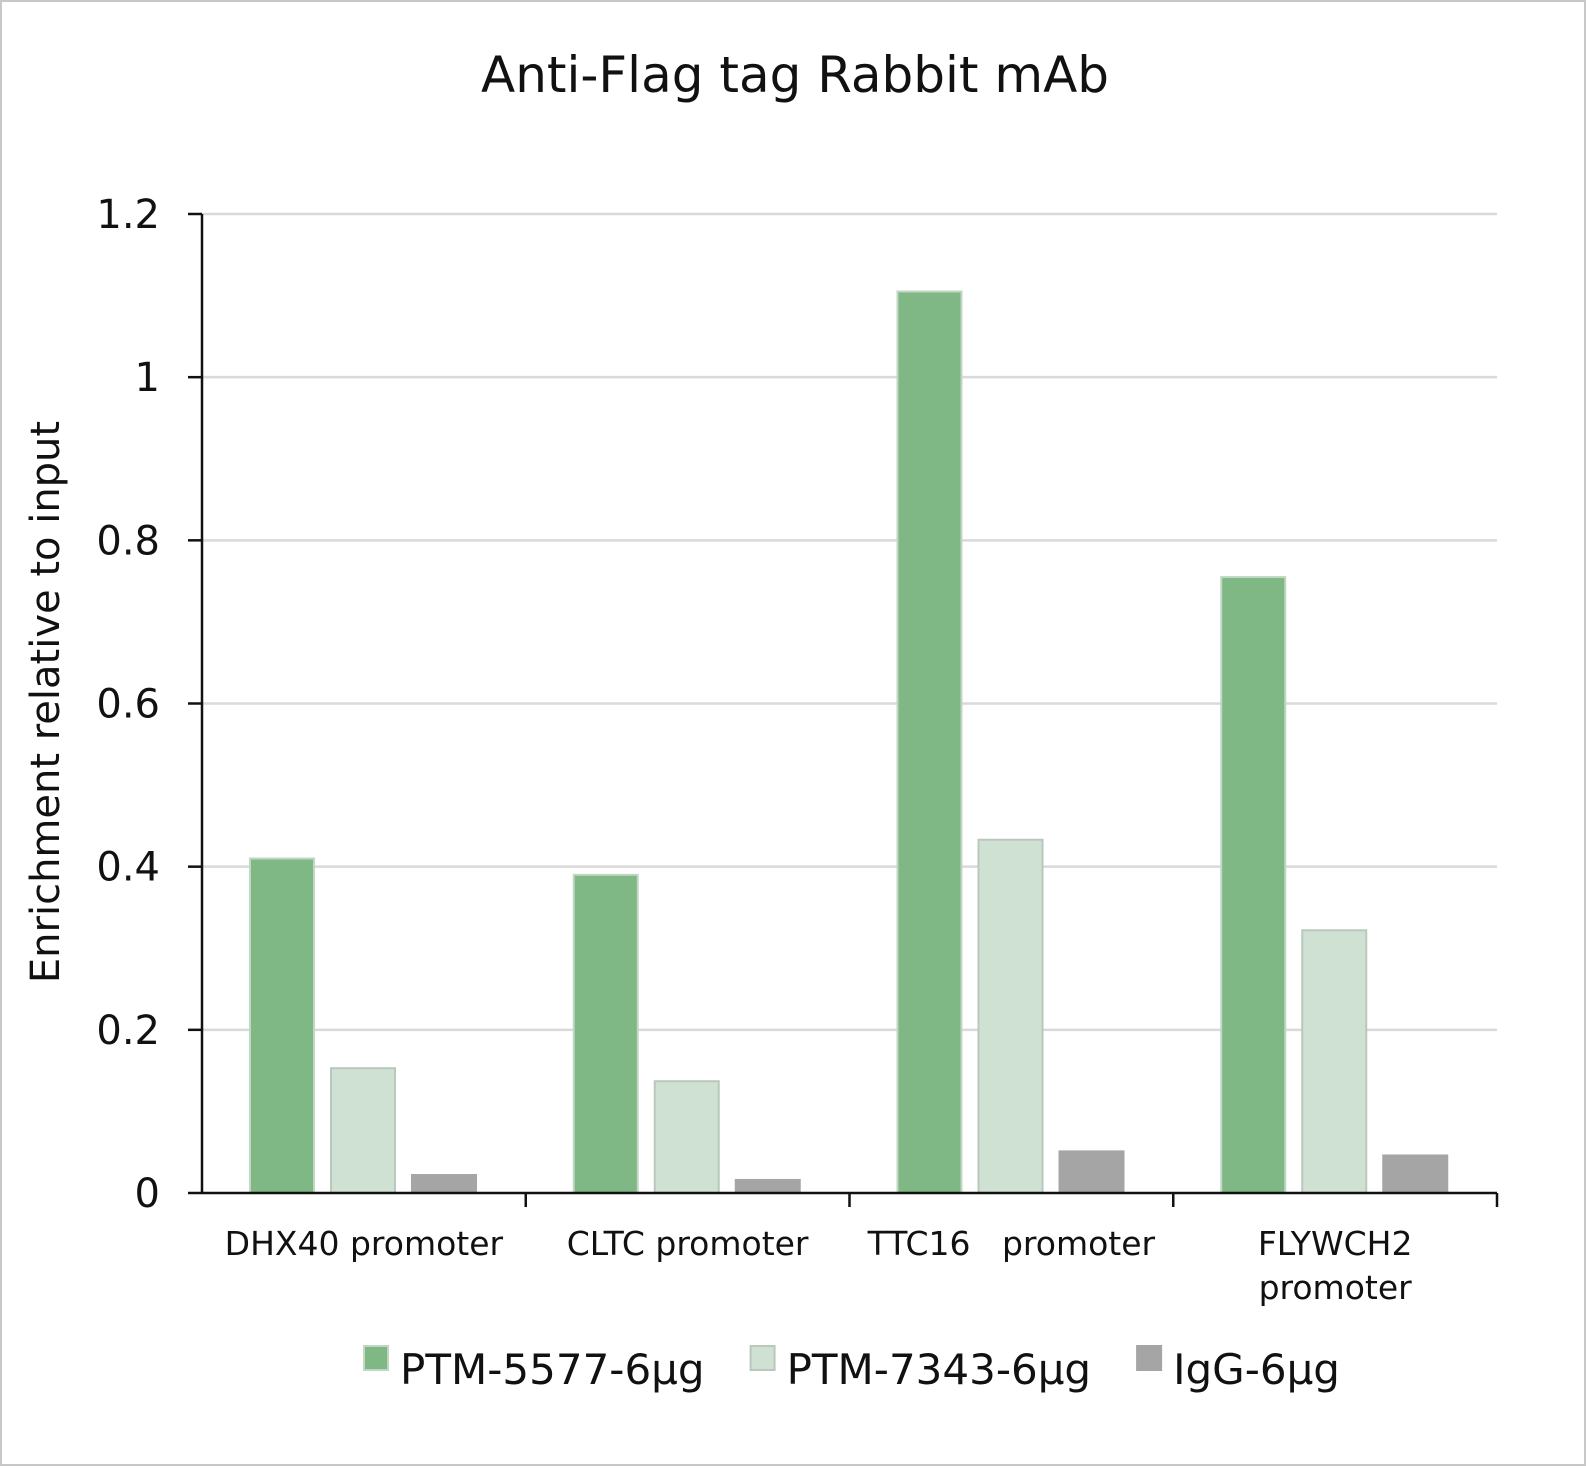 The image size is (1586, 1468). I want to click on y-axis-label: Enrichment relative to input, so click(46, 702).